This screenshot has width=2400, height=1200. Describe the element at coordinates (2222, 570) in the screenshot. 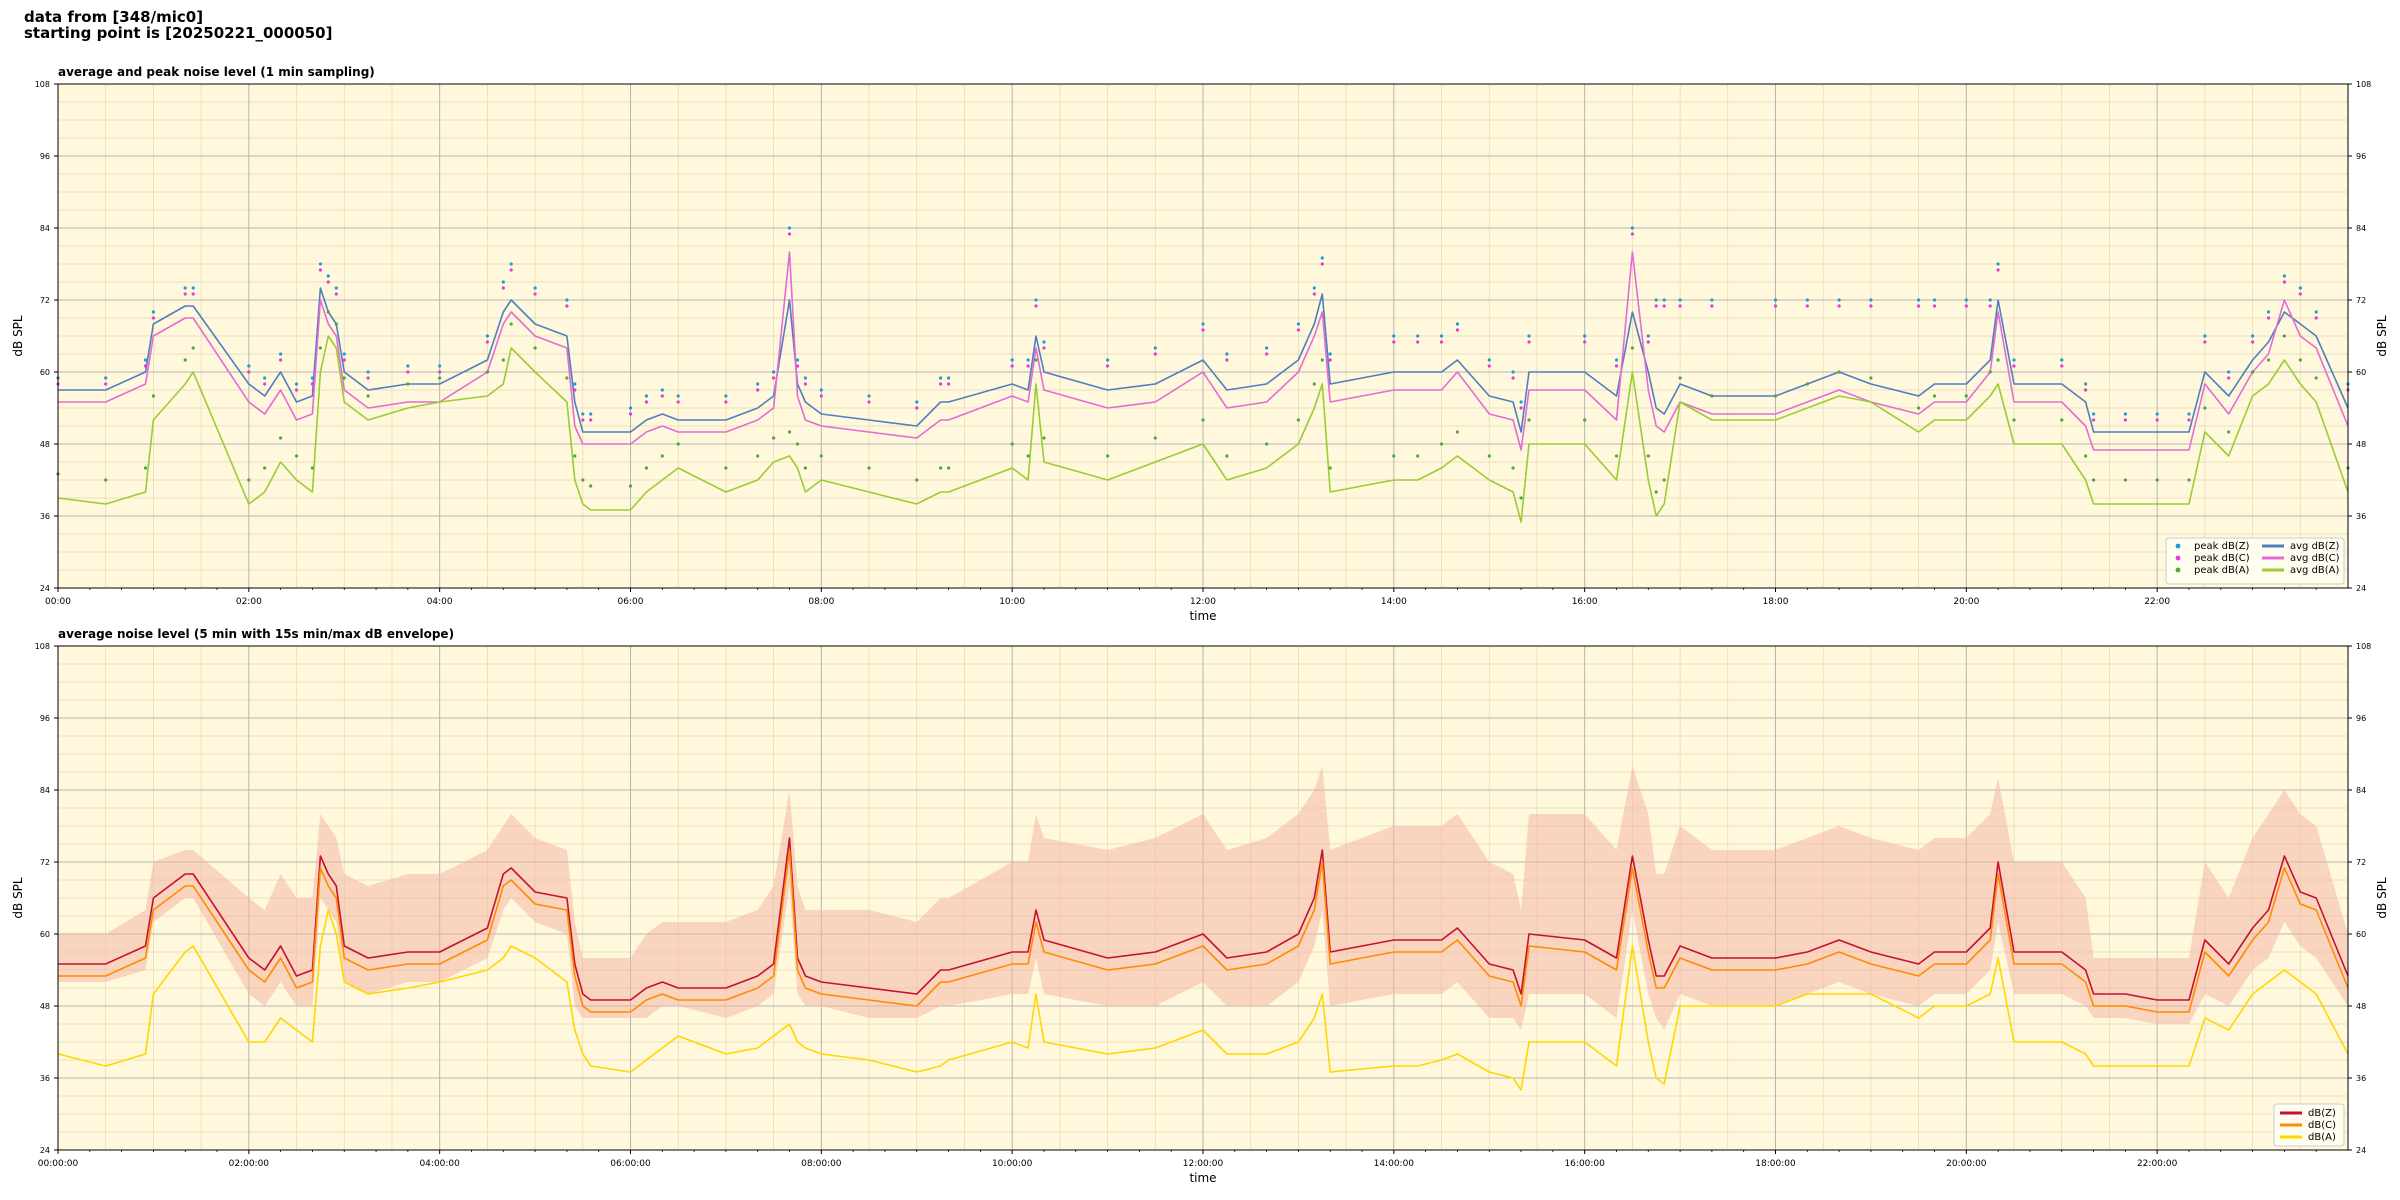

I see `legend-label: peak dB(A)` at that location.